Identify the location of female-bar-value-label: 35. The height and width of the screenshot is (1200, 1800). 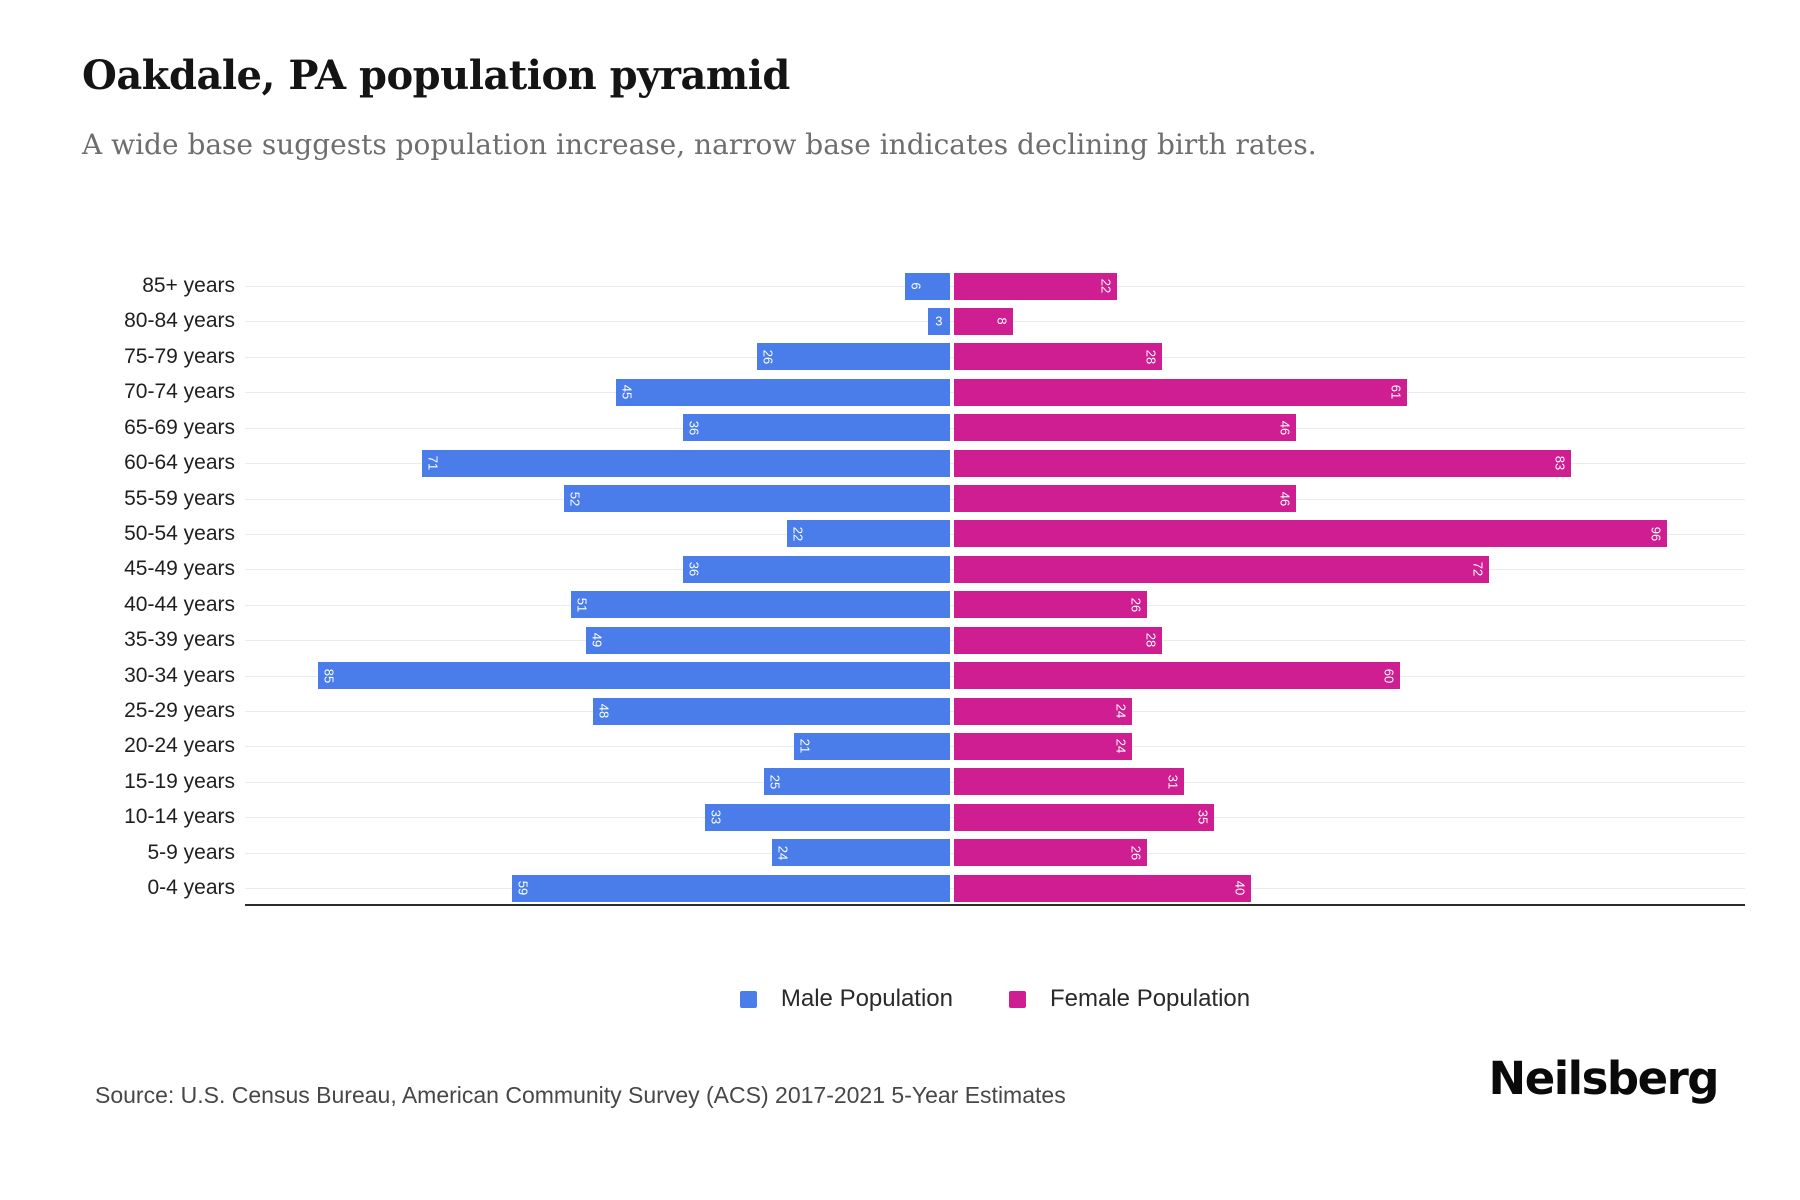
(1203, 817).